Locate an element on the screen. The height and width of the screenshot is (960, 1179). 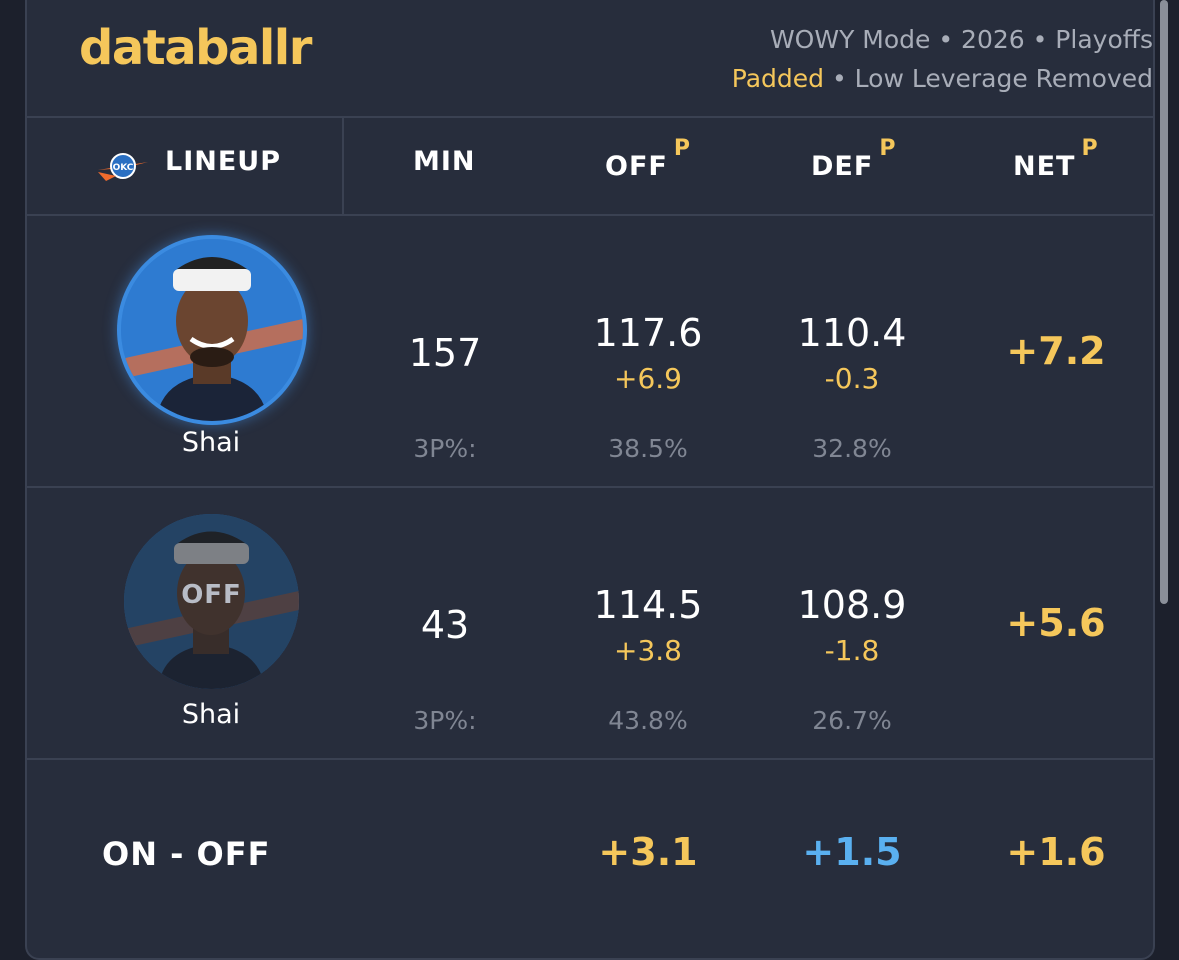
header-def: DEFP is located at coordinates (853, 159).